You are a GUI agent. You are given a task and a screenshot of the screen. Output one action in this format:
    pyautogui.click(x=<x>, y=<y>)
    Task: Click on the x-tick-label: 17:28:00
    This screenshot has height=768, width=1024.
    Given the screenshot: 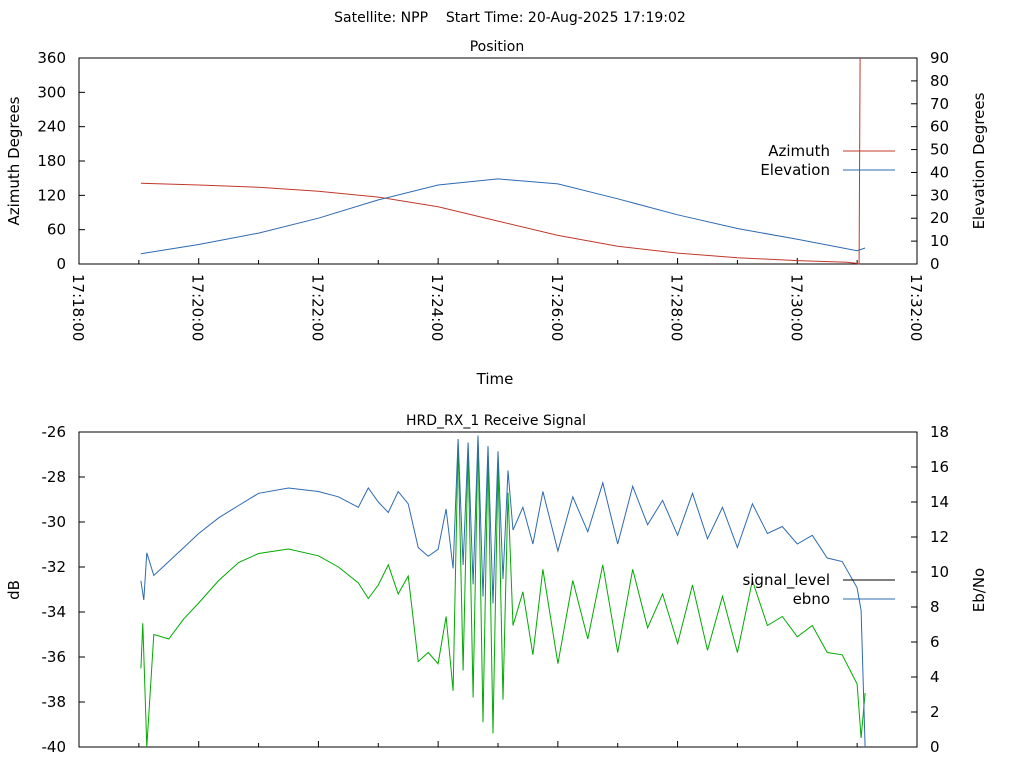 What is the action you would take?
    pyautogui.click(x=677, y=307)
    